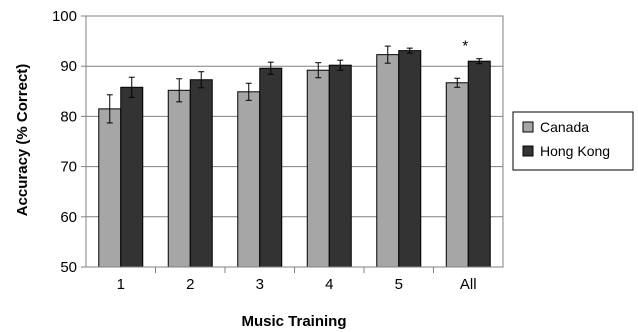 This screenshot has width=638, height=332. I want to click on y-axis-title: Accuracy (% Correct), so click(22, 140).